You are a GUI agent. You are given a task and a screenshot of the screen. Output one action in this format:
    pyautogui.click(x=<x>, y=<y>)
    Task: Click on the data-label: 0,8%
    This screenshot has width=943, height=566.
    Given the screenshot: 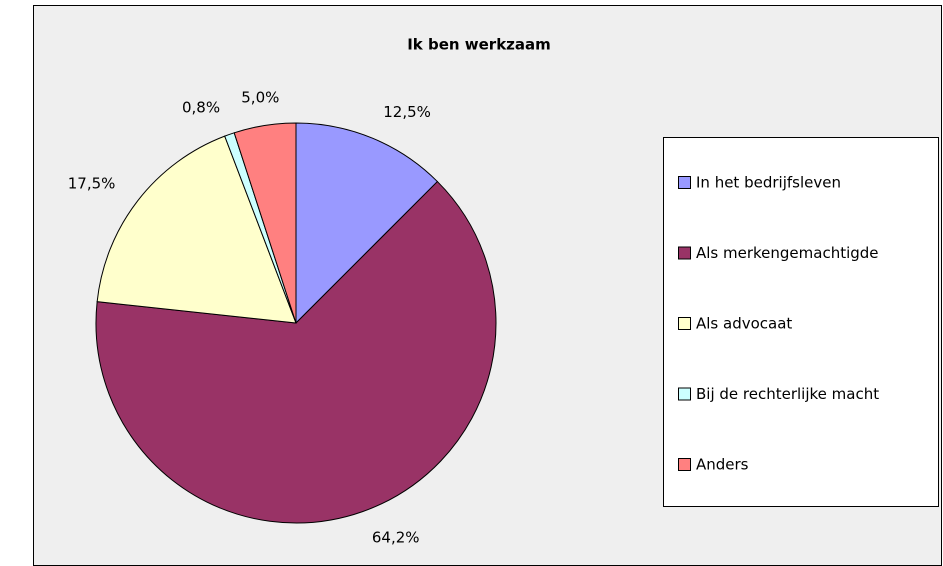 What is the action you would take?
    pyautogui.click(x=201, y=107)
    